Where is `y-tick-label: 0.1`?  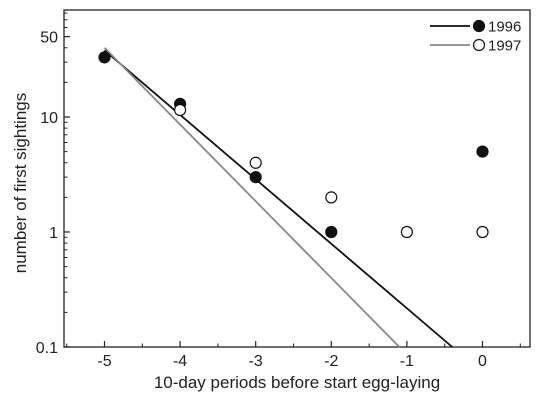 y-tick-label: 0.1 is located at coordinates (47, 348).